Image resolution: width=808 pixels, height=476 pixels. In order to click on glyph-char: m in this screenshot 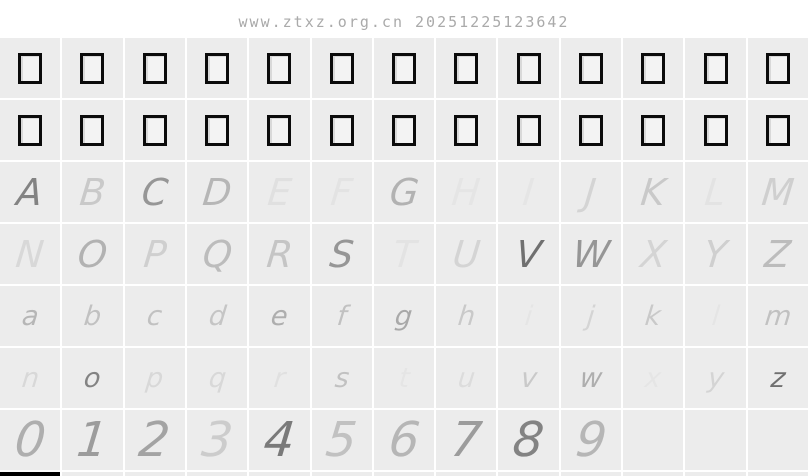, I will do `click(778, 316)`.